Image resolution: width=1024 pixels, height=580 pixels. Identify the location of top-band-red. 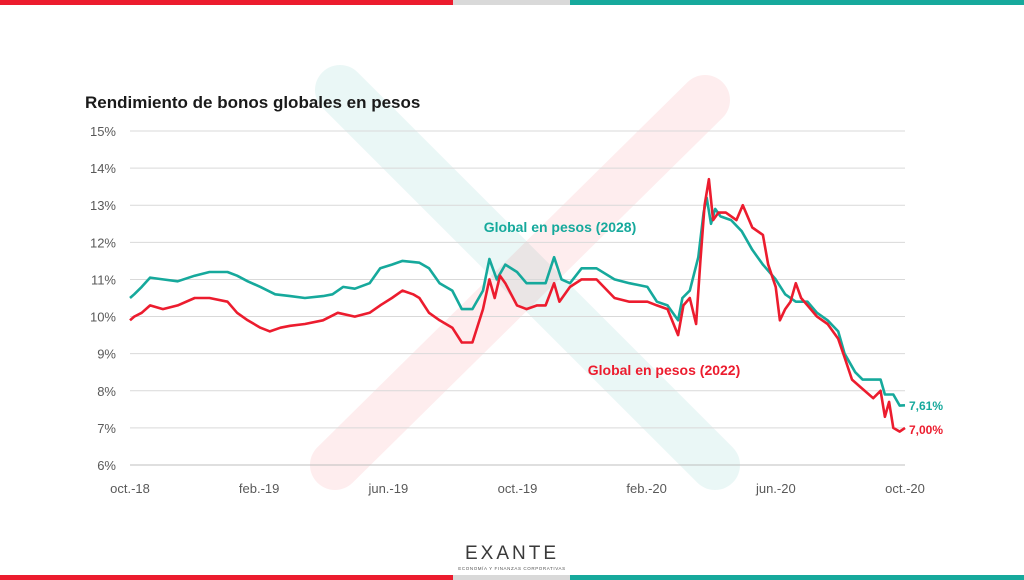
(226, 2).